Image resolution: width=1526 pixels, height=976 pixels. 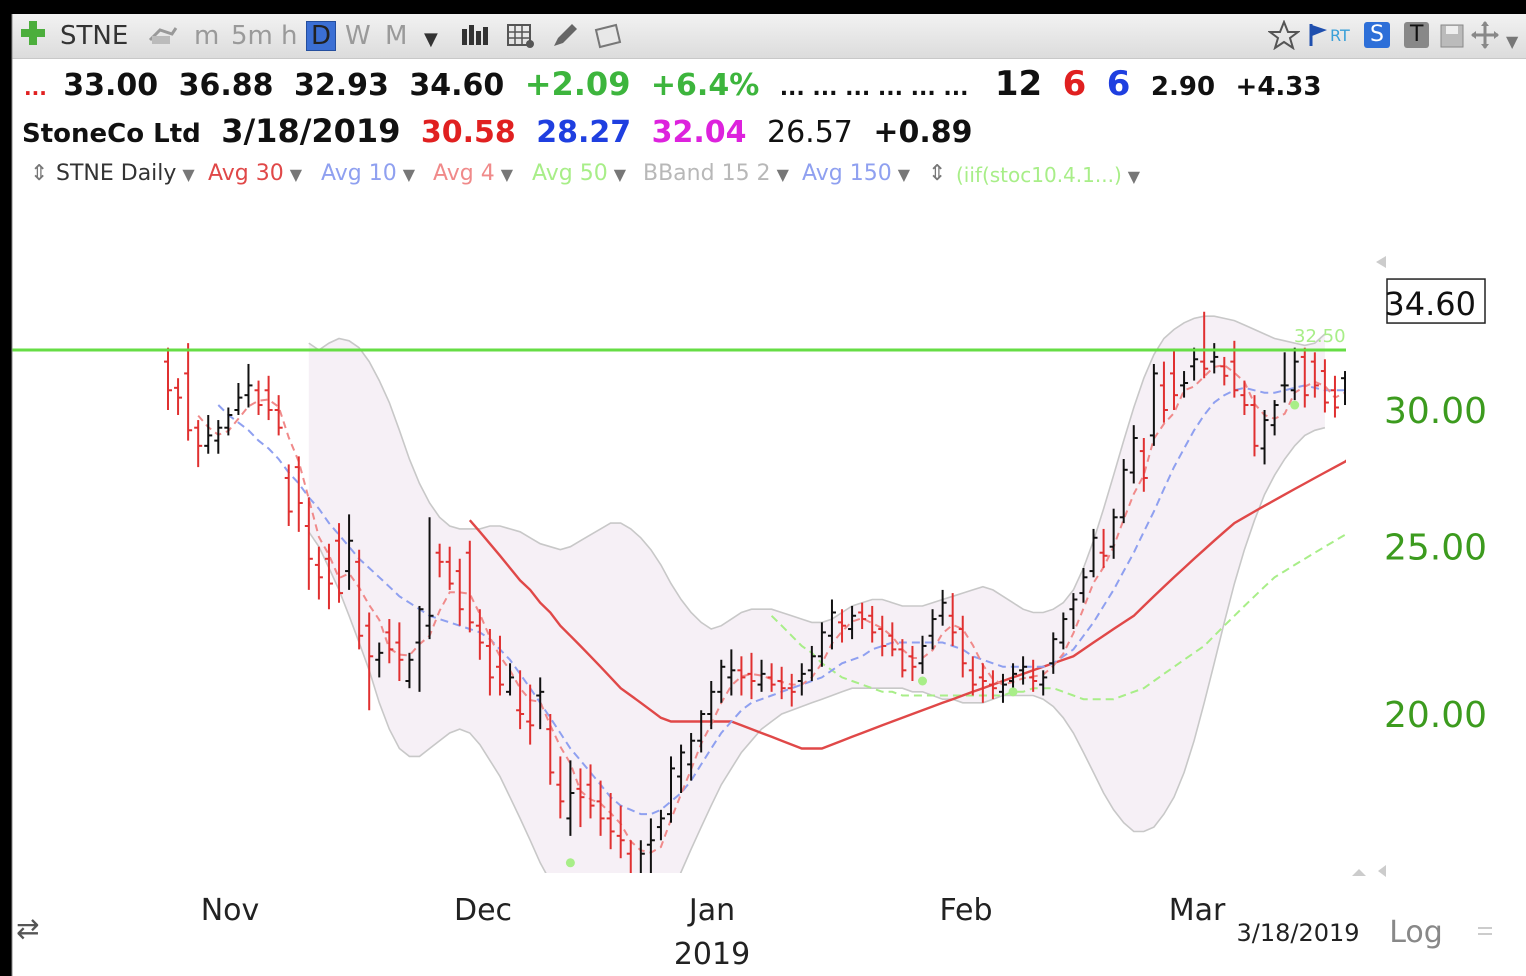 I want to click on move-icon, so click(x=1485, y=39).